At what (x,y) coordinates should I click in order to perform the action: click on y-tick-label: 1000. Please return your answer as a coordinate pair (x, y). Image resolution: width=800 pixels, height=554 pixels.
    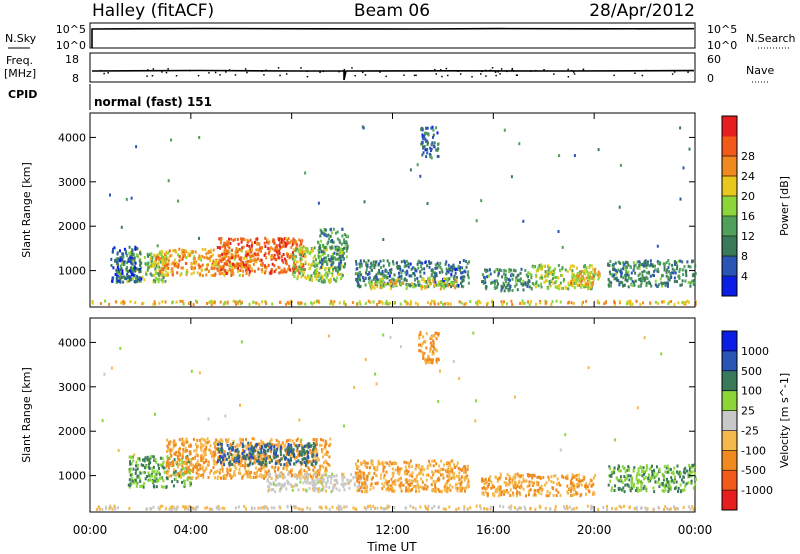
    Looking at the image, I should click on (72, 271).